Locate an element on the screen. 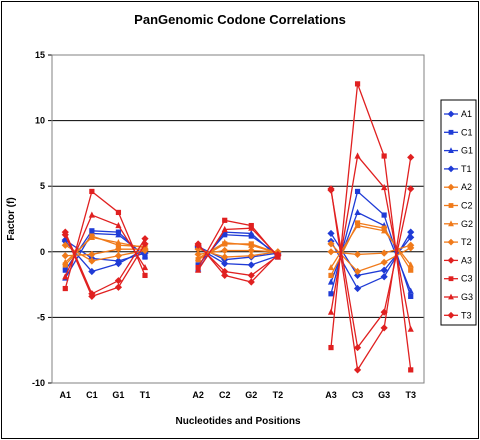 This screenshot has height=440, width=480. x-tick-label: A3 is located at coordinates (331, 395).